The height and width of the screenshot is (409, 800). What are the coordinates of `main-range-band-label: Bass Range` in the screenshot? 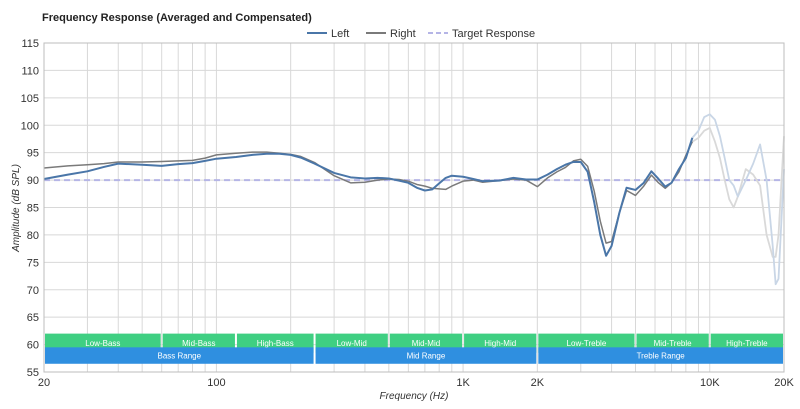 It's located at (179, 356).